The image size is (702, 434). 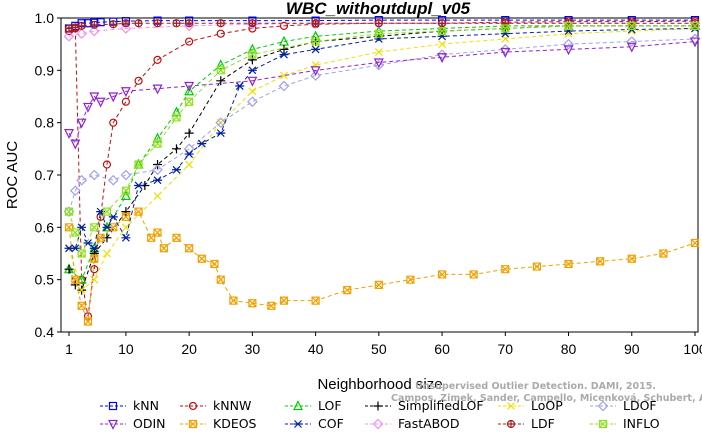 I want to click on legend-marker-ldf, so click(x=511, y=424).